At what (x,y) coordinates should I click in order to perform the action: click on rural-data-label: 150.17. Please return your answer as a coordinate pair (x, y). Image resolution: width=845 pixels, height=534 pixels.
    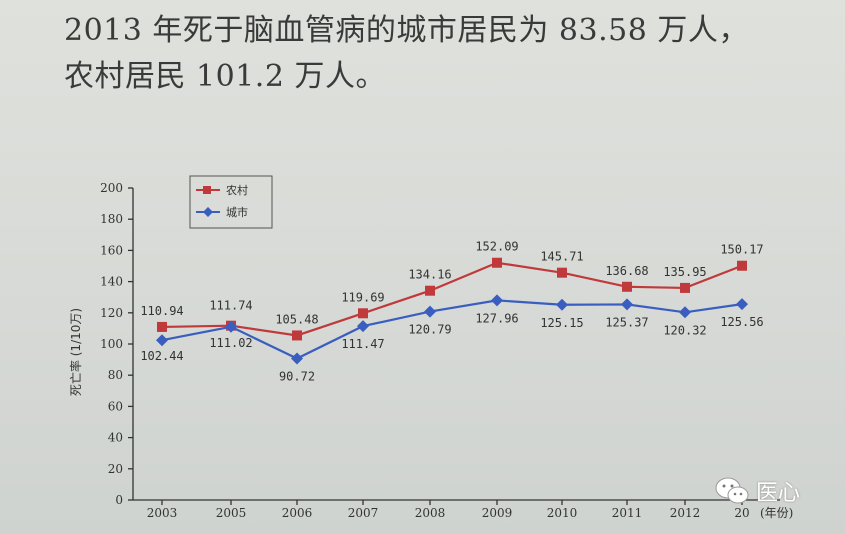
    Looking at the image, I should click on (741, 250).